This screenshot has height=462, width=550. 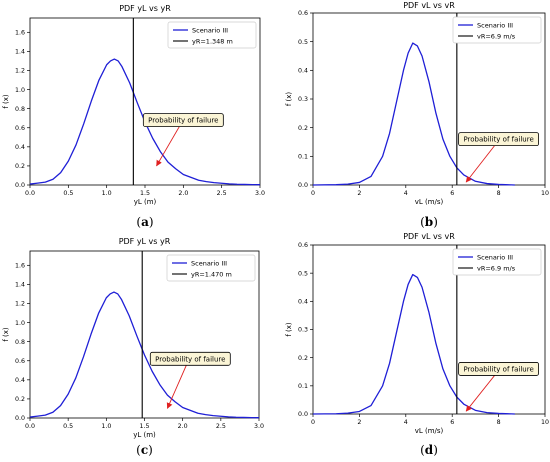 What do you see at coordinates (303, 330) in the screenshot?
I see `y-tick-label: 0.3` at bounding box center [303, 330].